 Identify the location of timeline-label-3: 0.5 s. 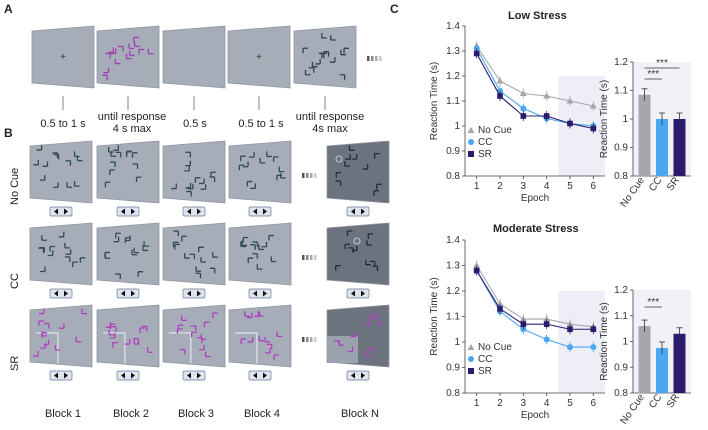
(195, 124).